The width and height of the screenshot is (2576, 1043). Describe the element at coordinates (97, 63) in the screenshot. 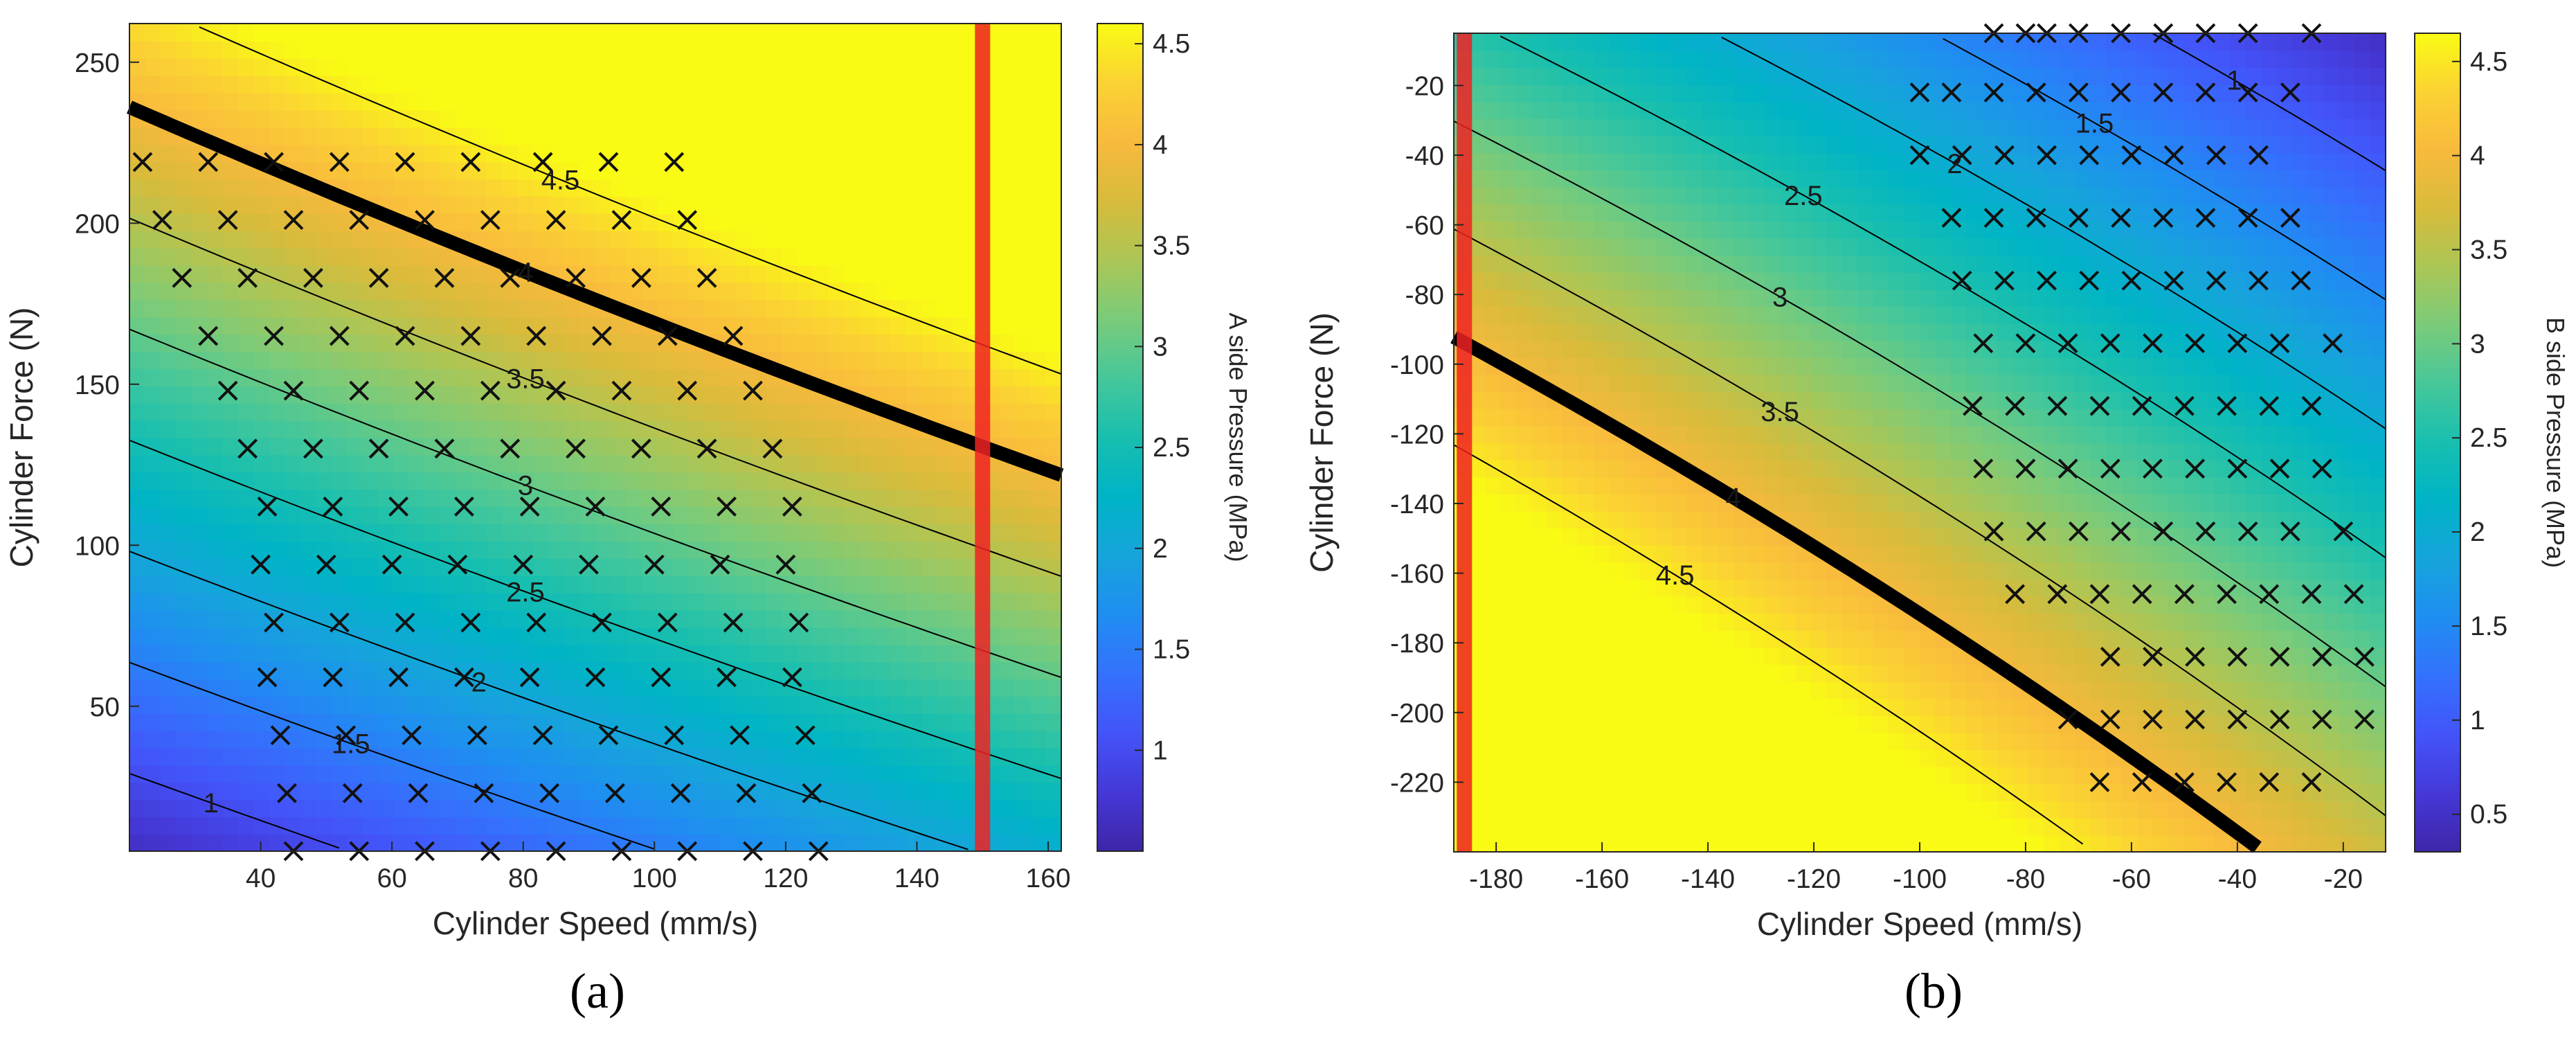

I see `y-tick-label: 250` at that location.